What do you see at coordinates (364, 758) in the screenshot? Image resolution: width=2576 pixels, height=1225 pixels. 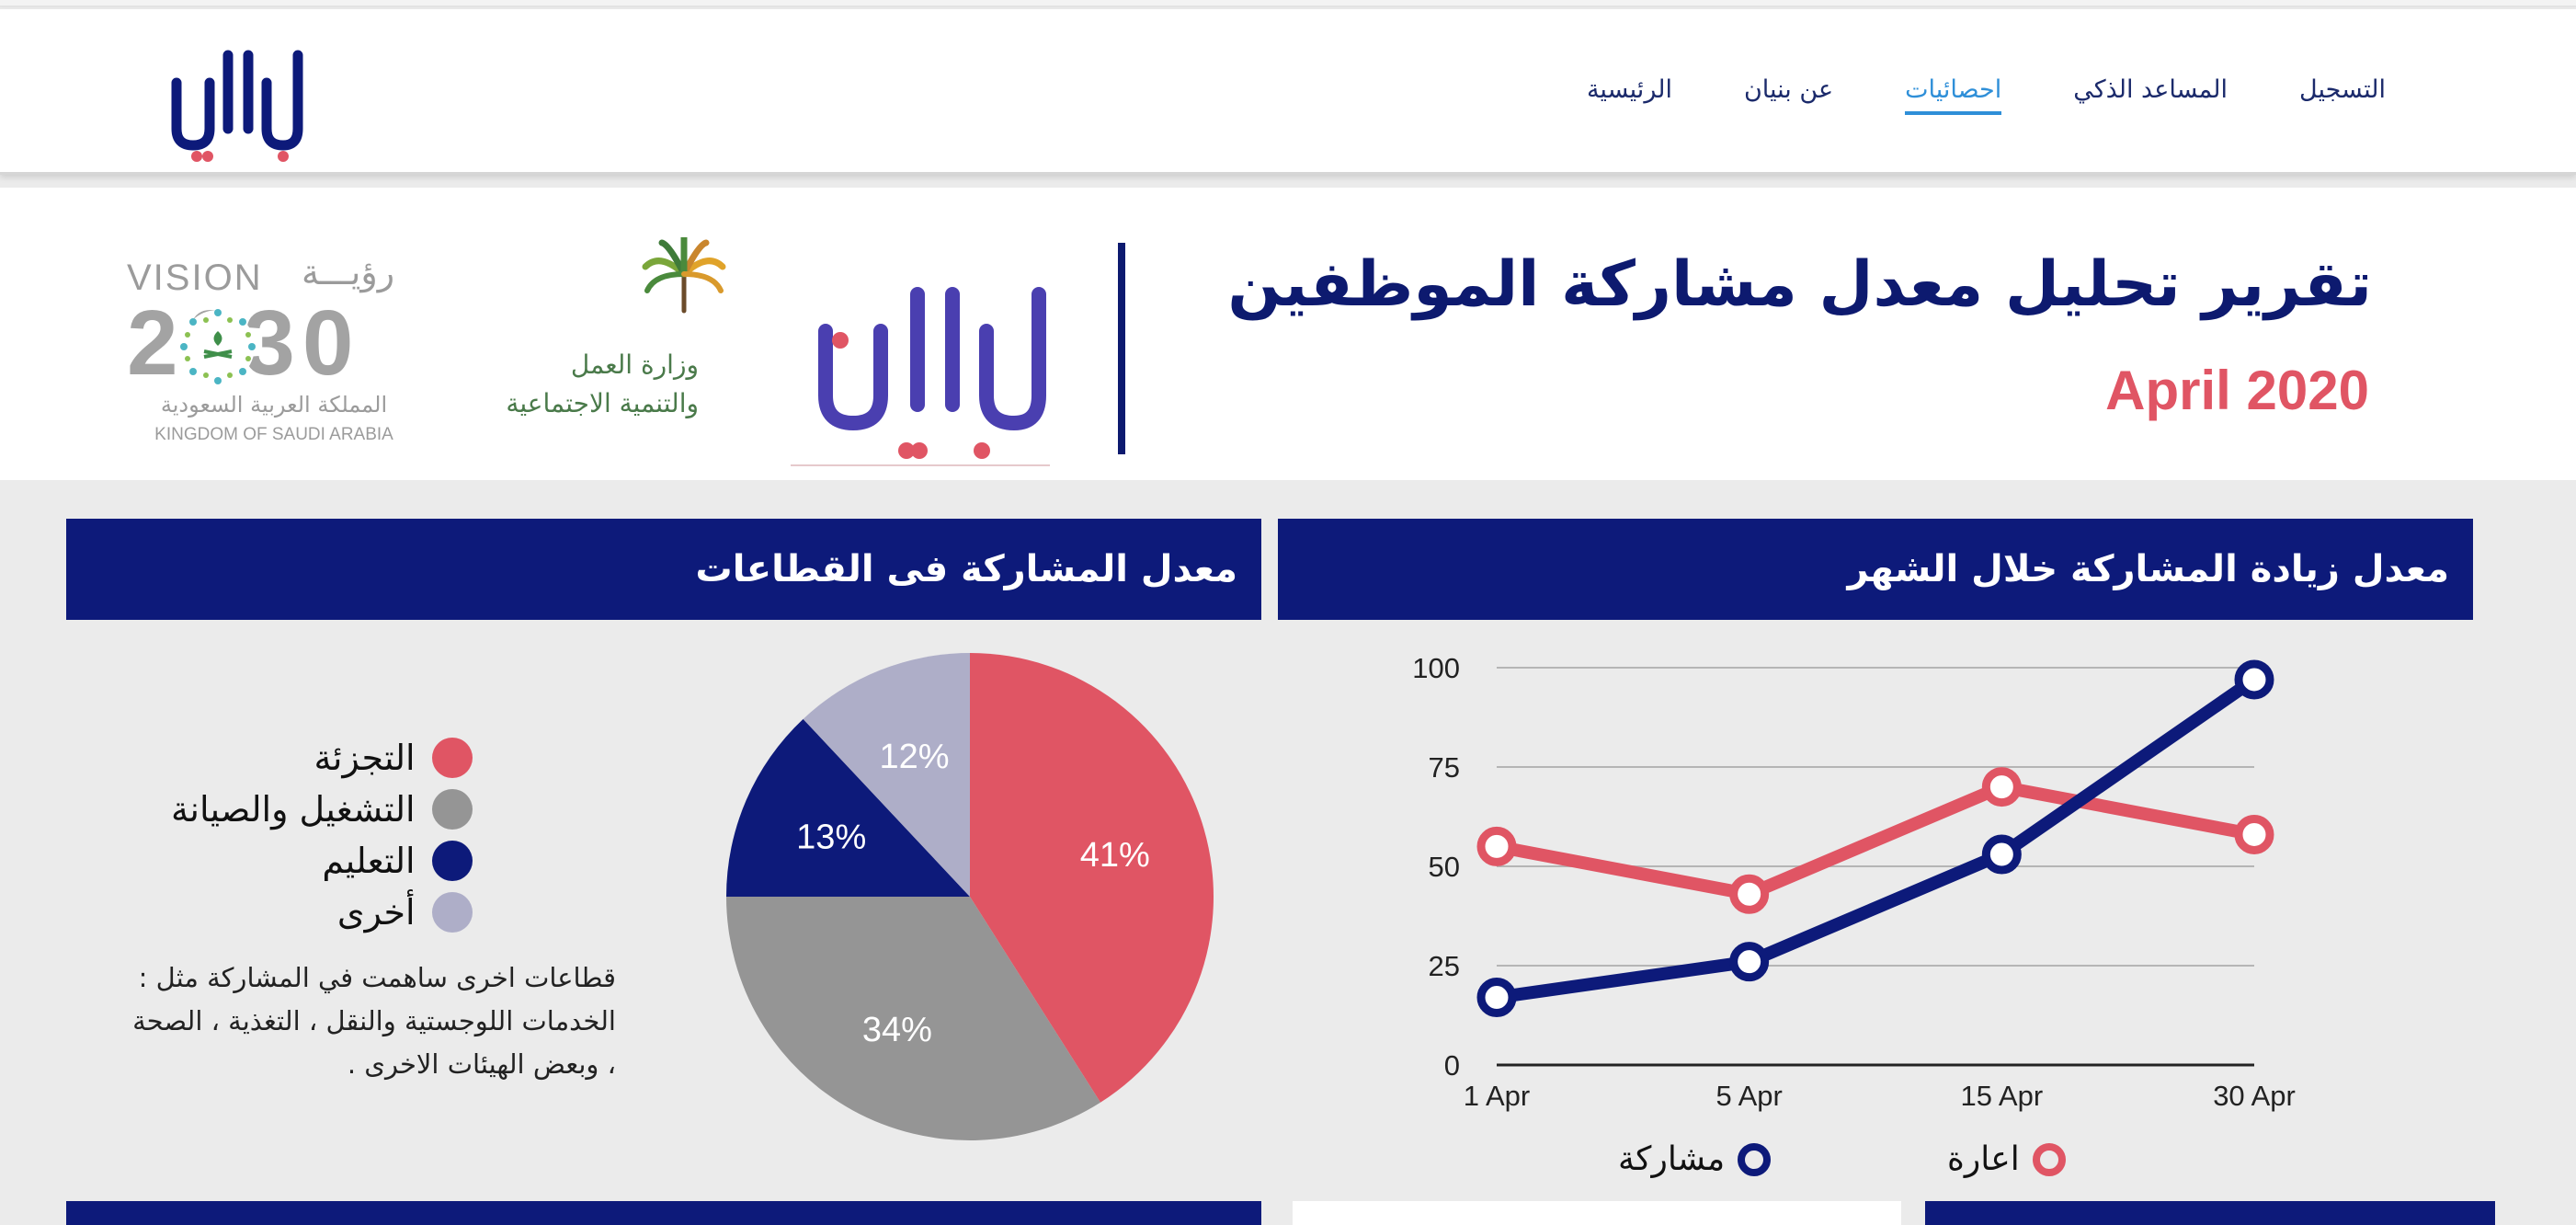 I see `legend-label: التجزئة` at bounding box center [364, 758].